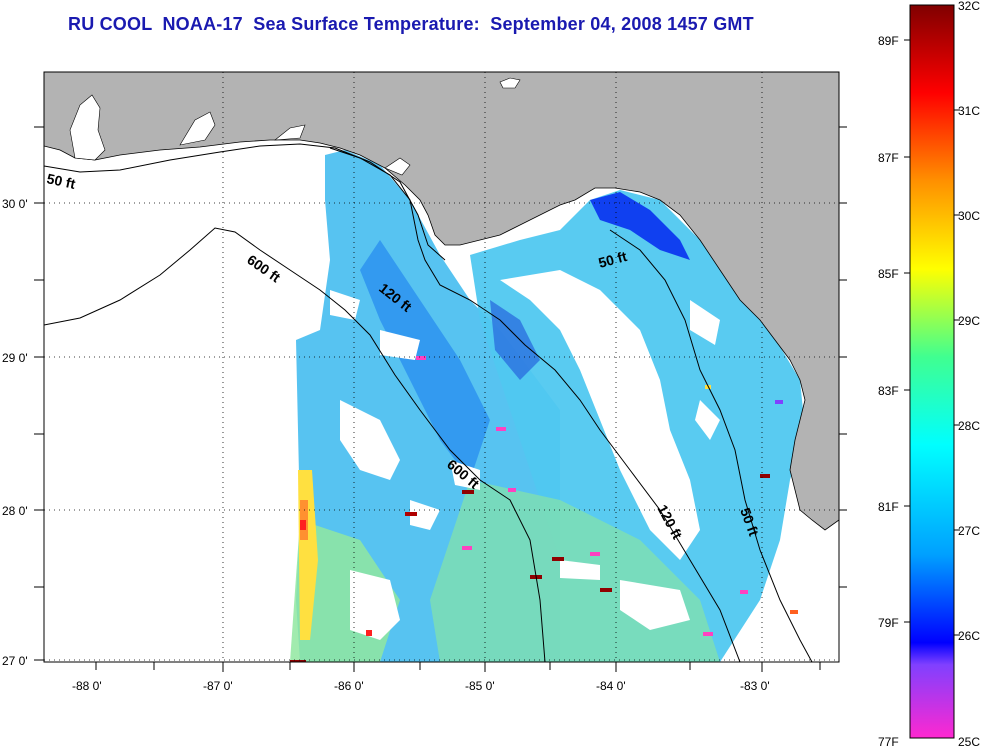 The image size is (992, 754). What do you see at coordinates (969, 321) in the screenshot?
I see `colorbar-c-label: 29C` at bounding box center [969, 321].